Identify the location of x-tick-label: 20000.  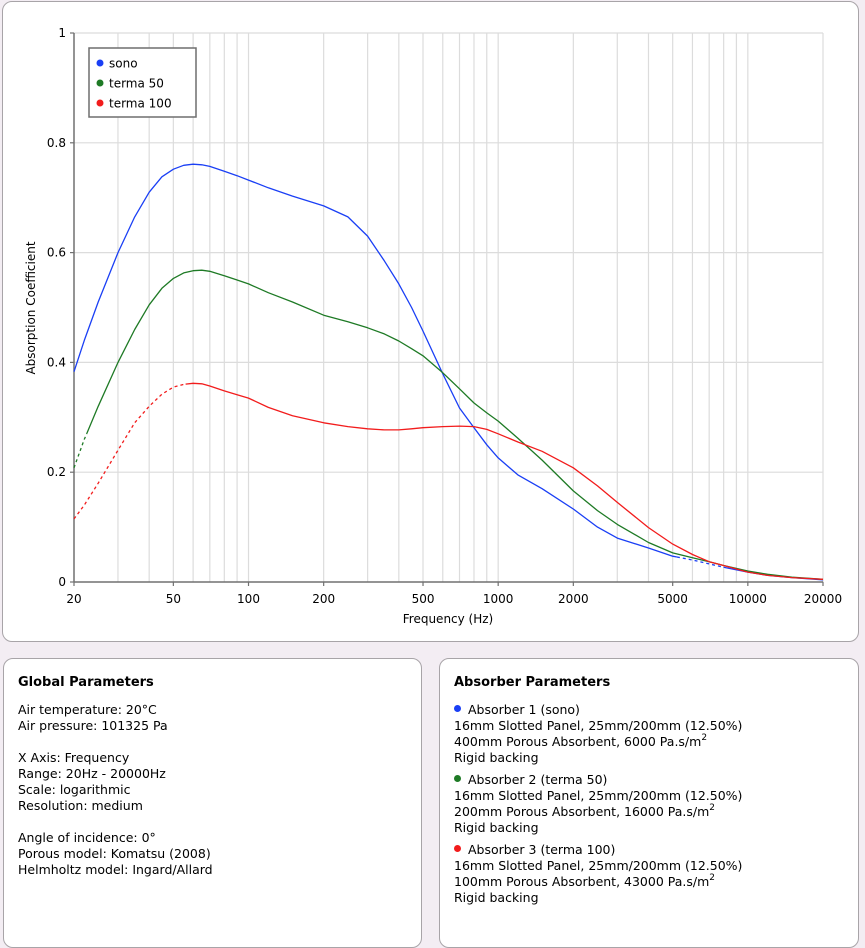
(823, 599).